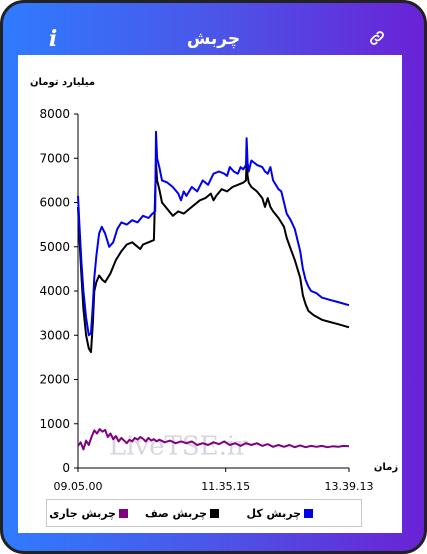  What do you see at coordinates (82, 513) in the screenshot?
I see `legend-label-current: چربش جاری` at bounding box center [82, 513].